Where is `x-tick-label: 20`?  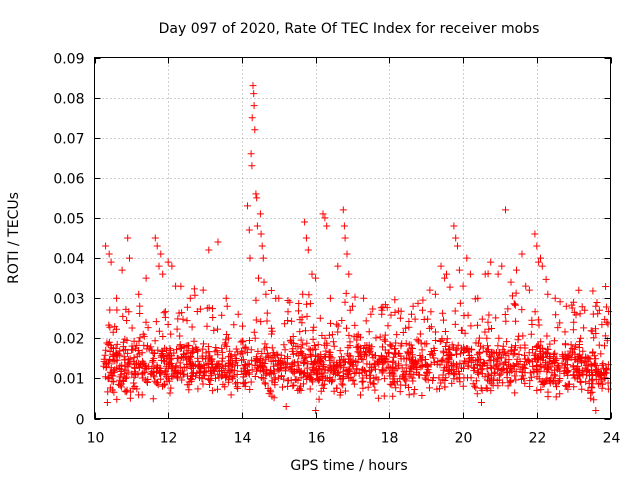
x-tick-label: 20 is located at coordinates (464, 439).